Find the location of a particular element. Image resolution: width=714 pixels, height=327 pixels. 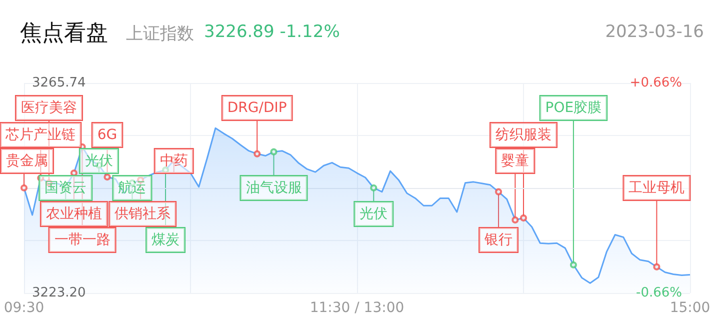

x-tick-label: 11:30 / 13:00 is located at coordinates (357, 308).